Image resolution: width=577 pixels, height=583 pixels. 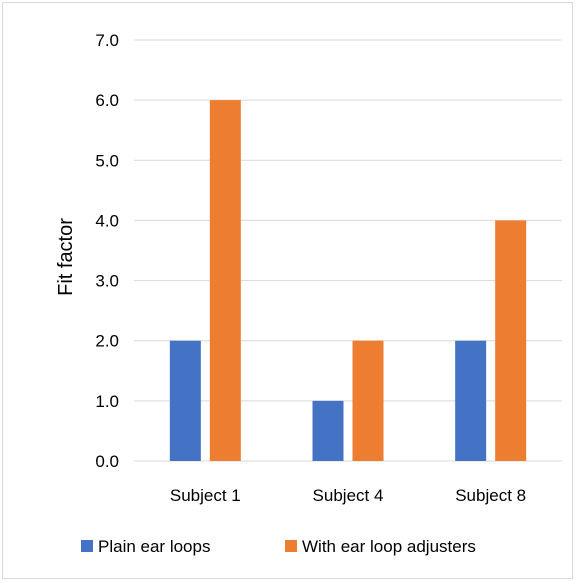 I want to click on y-tick-label: 3.0, so click(x=107, y=281).